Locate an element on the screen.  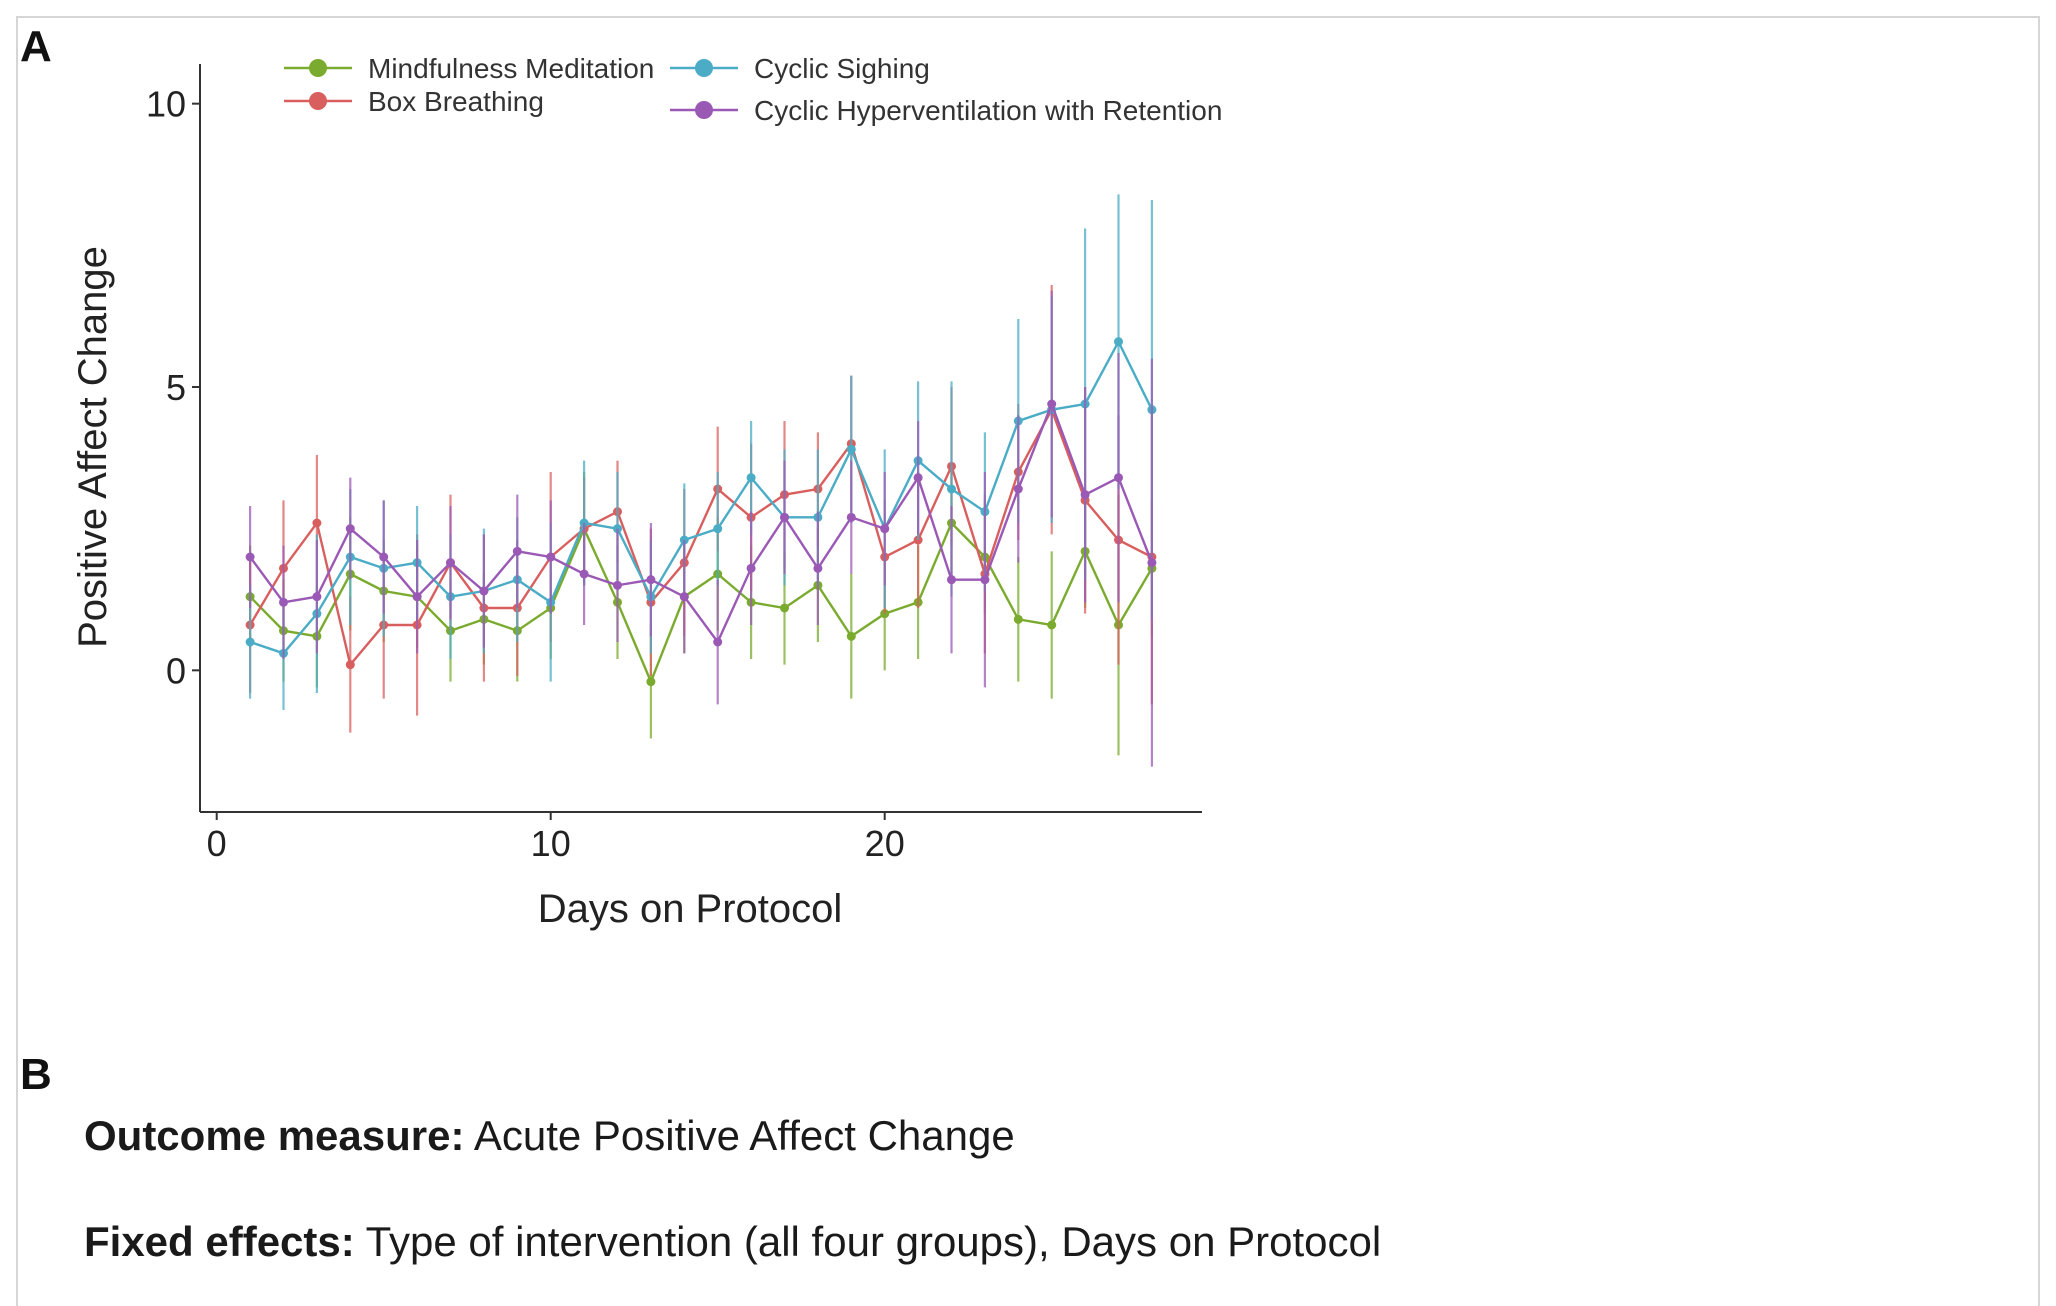
y-axis-title: Positive Affect Change is located at coordinates (93, 447).